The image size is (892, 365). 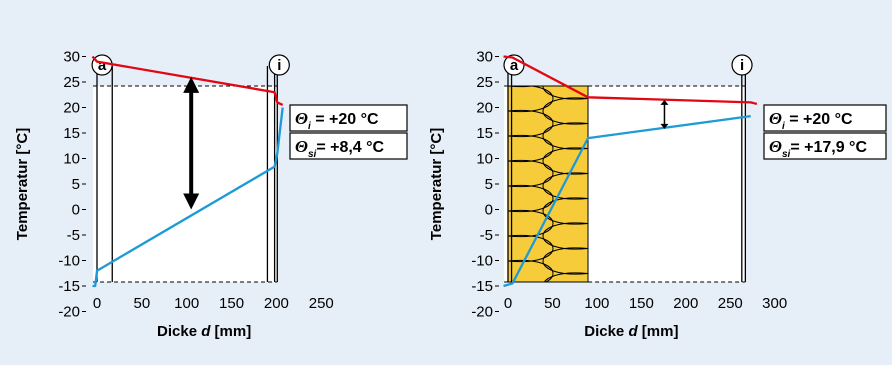 What do you see at coordinates (774, 303) in the screenshot?
I see `x-tick-label: 300` at bounding box center [774, 303].